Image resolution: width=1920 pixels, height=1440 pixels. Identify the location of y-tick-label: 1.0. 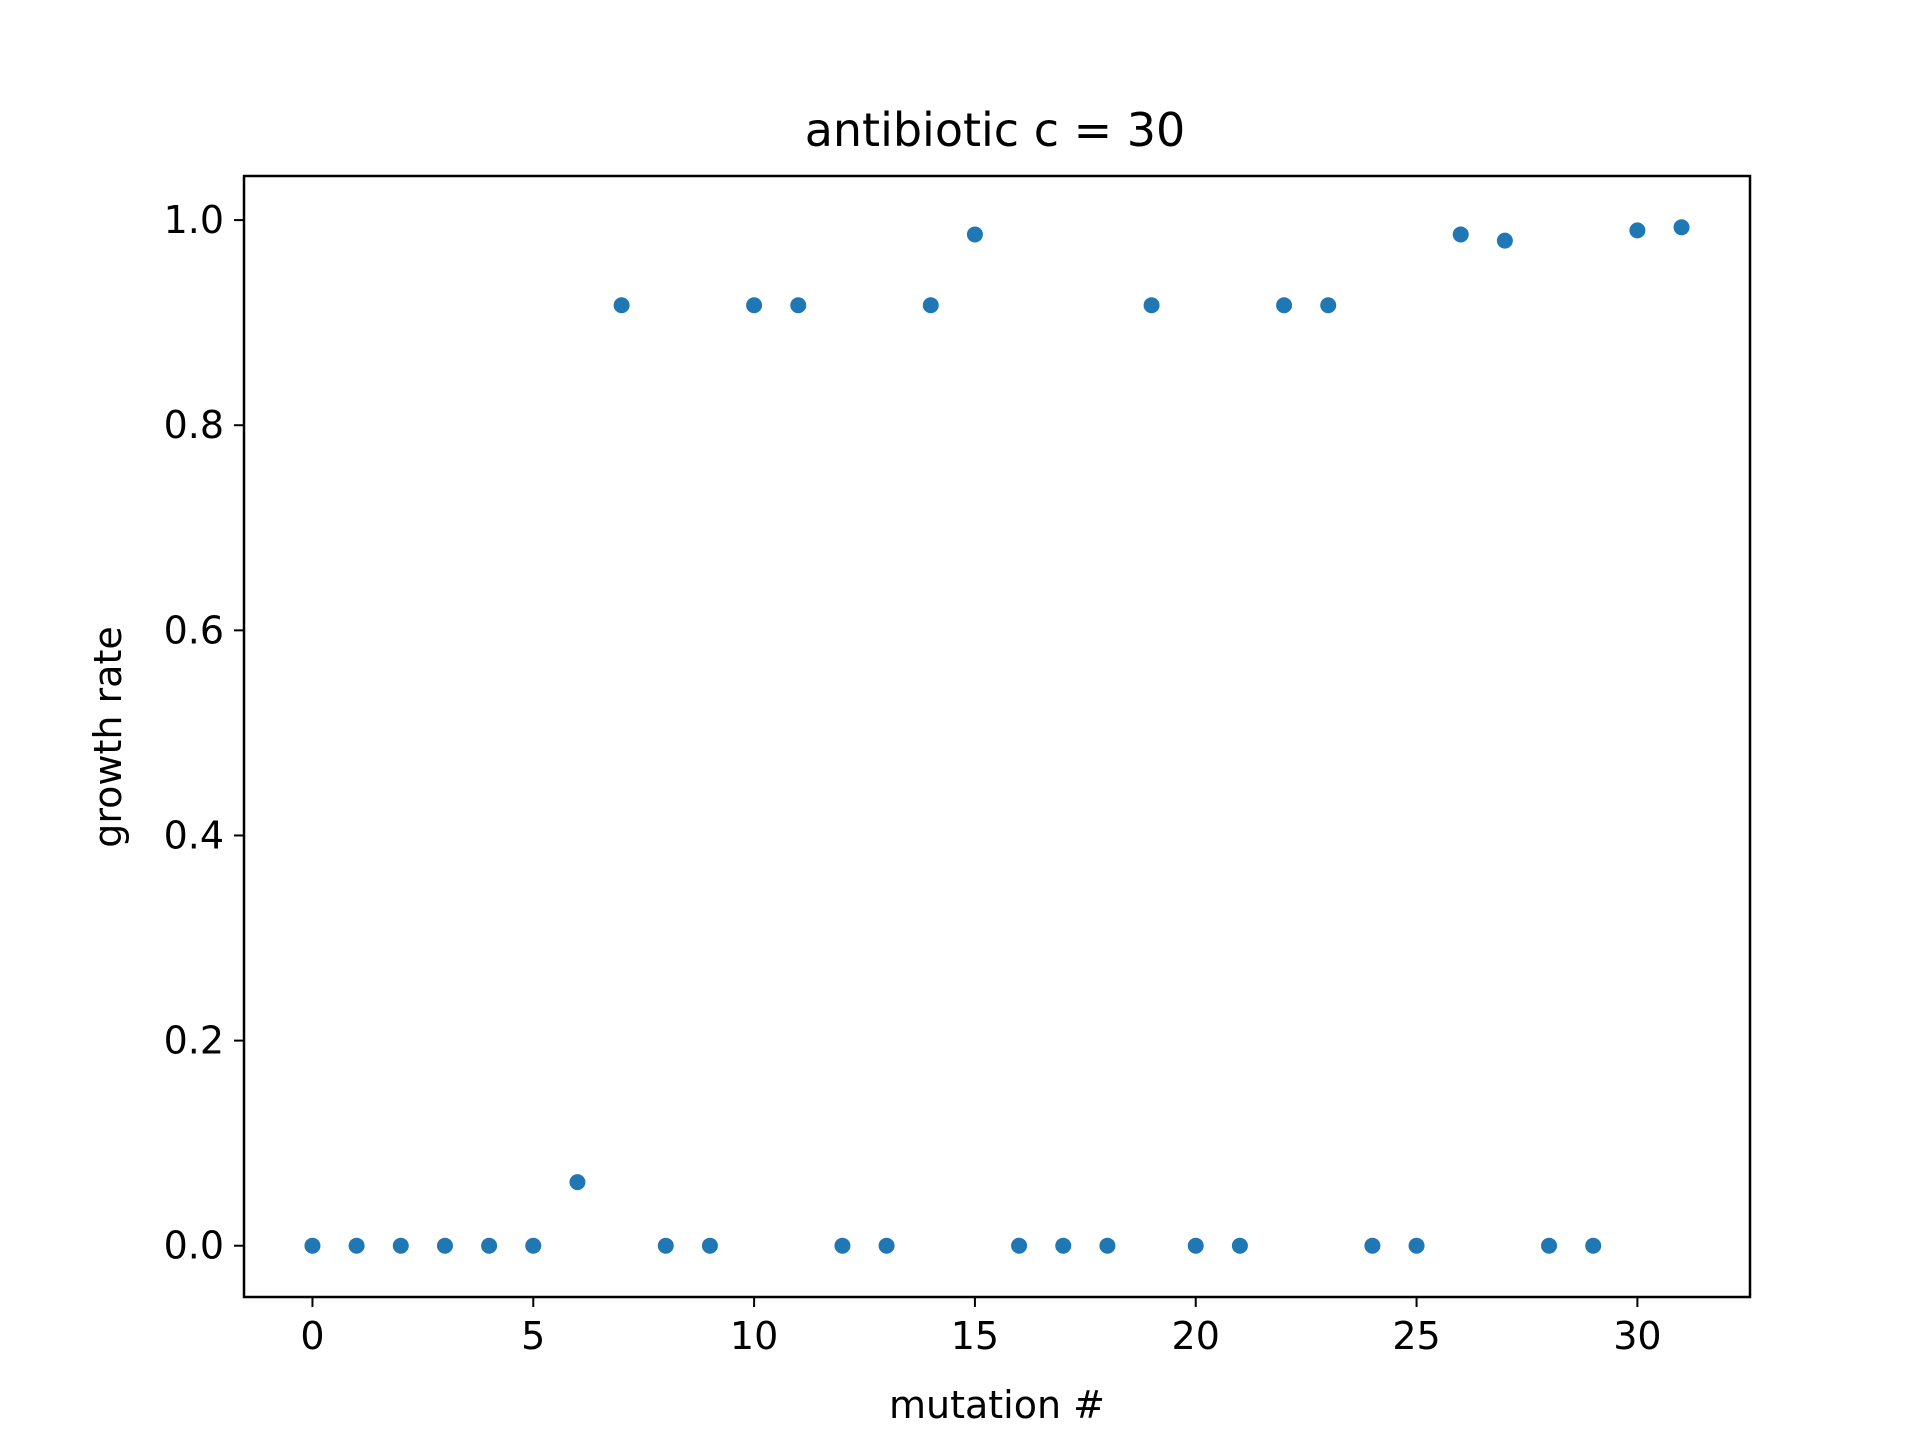
(194, 220).